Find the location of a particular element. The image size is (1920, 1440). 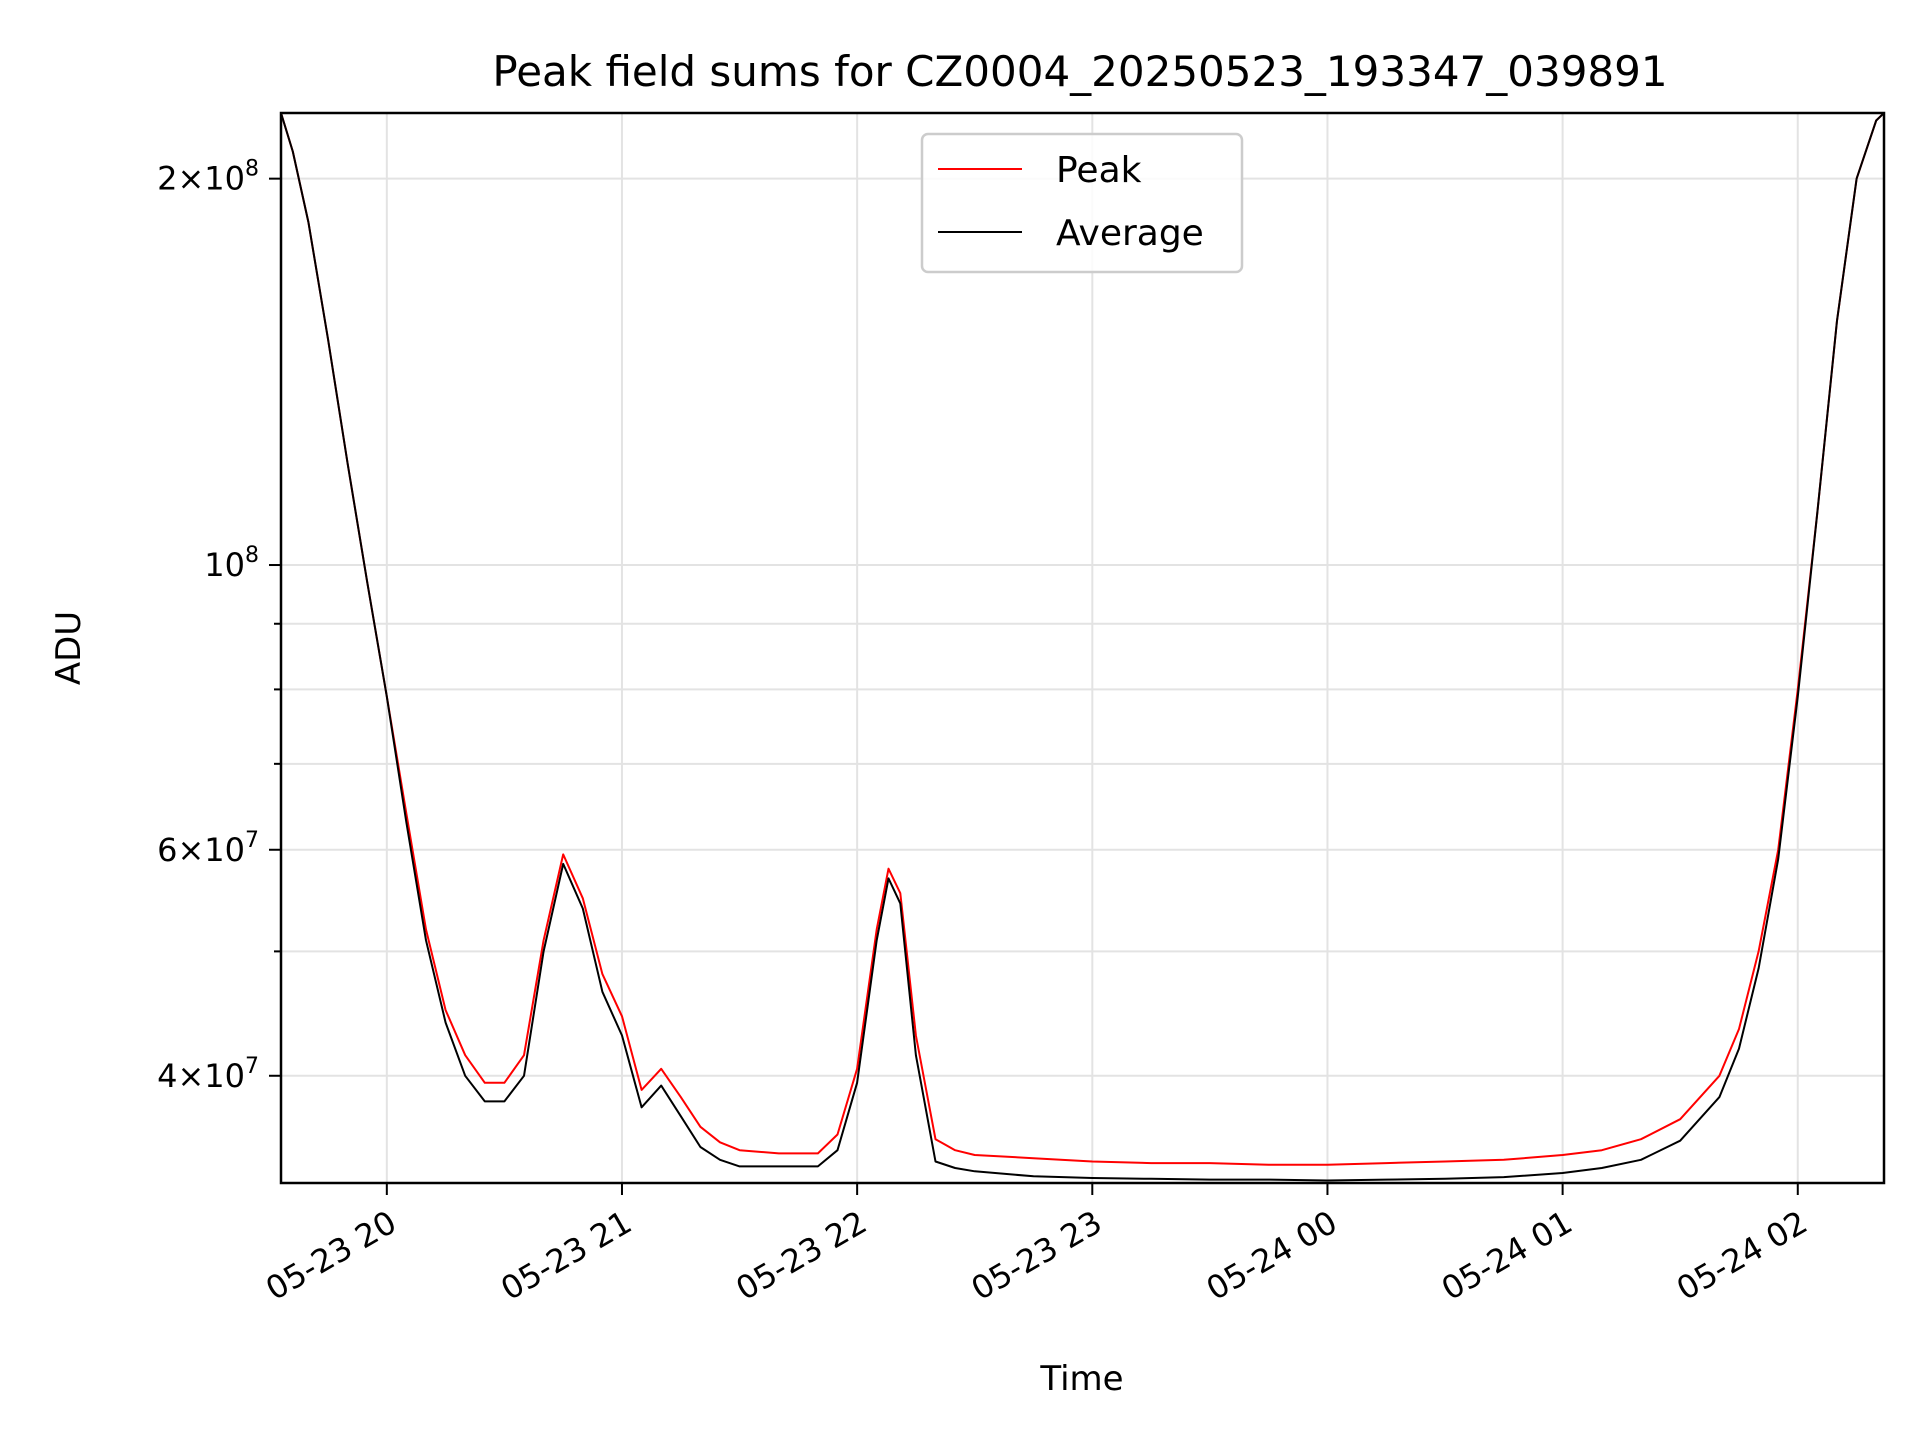

legend-label-average: Average is located at coordinates (1130, 233).